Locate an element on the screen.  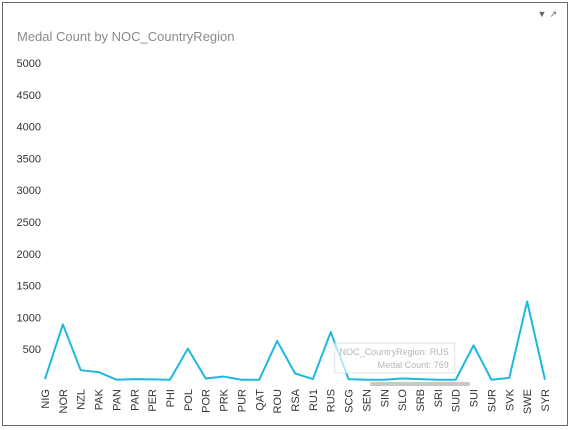
x-tick-label: PER is located at coordinates (153, 400).